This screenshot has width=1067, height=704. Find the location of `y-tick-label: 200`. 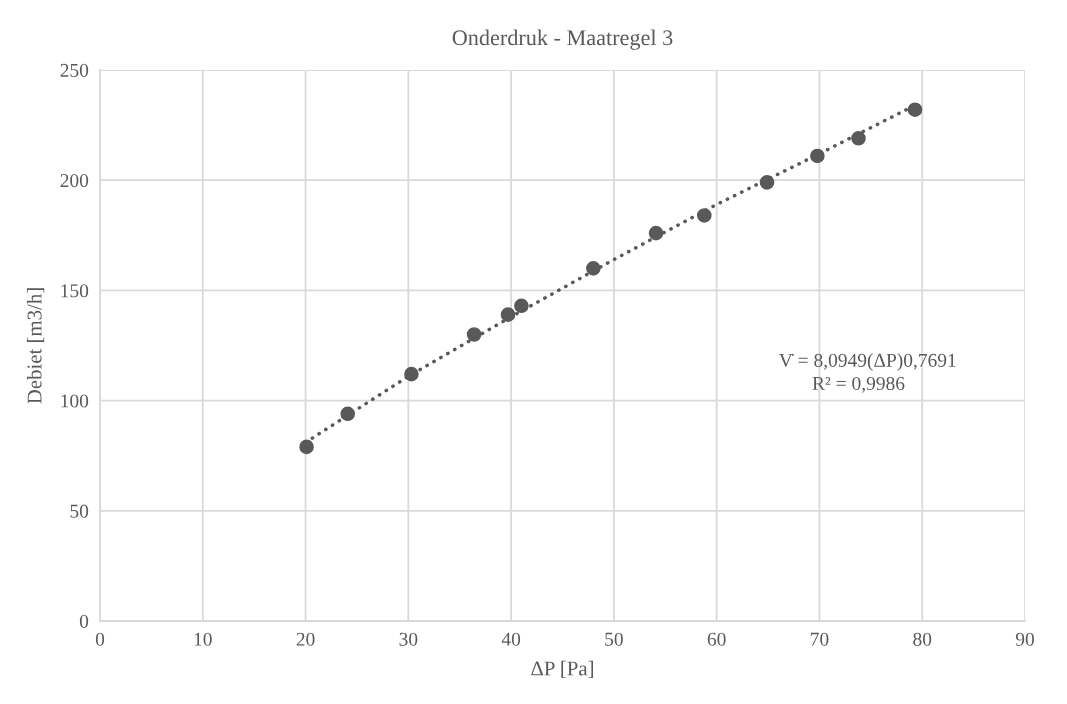

y-tick-label: 200 is located at coordinates (74, 181).